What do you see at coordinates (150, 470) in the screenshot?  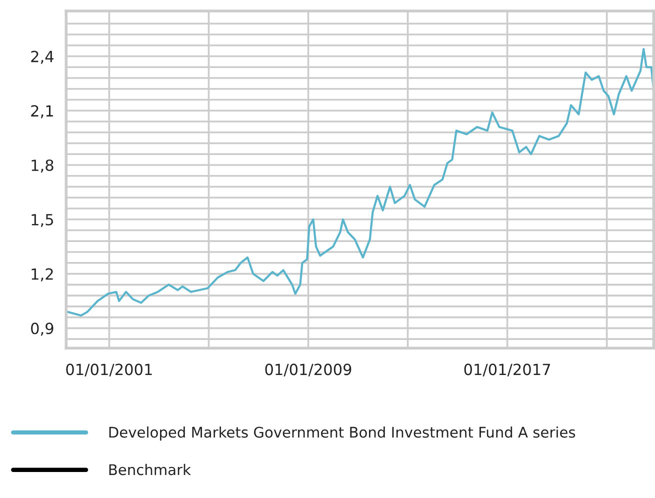 I see `legend-label: Benchmark` at bounding box center [150, 470].